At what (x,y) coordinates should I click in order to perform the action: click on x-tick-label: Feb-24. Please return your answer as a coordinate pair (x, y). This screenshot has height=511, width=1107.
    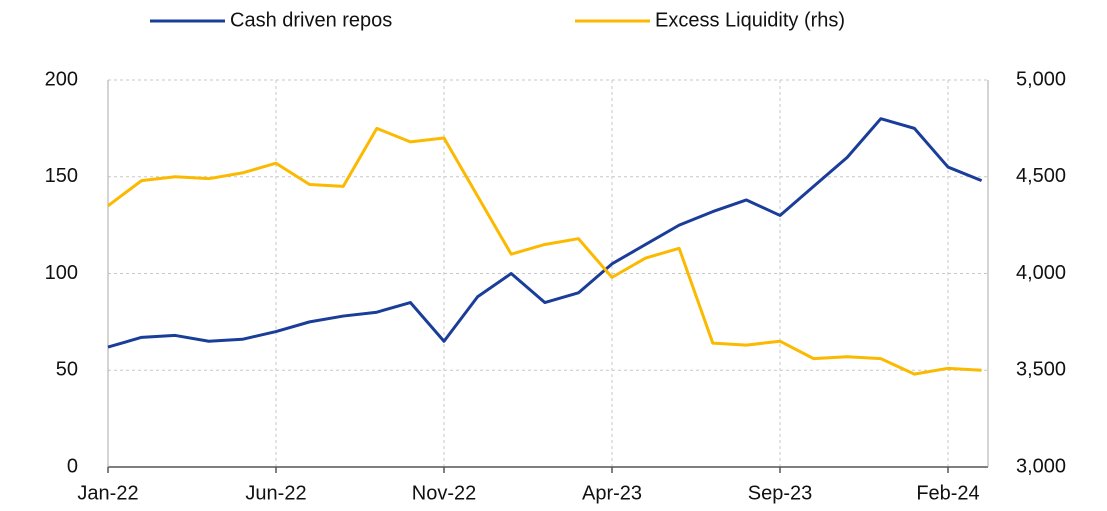
    Looking at the image, I should click on (947, 493).